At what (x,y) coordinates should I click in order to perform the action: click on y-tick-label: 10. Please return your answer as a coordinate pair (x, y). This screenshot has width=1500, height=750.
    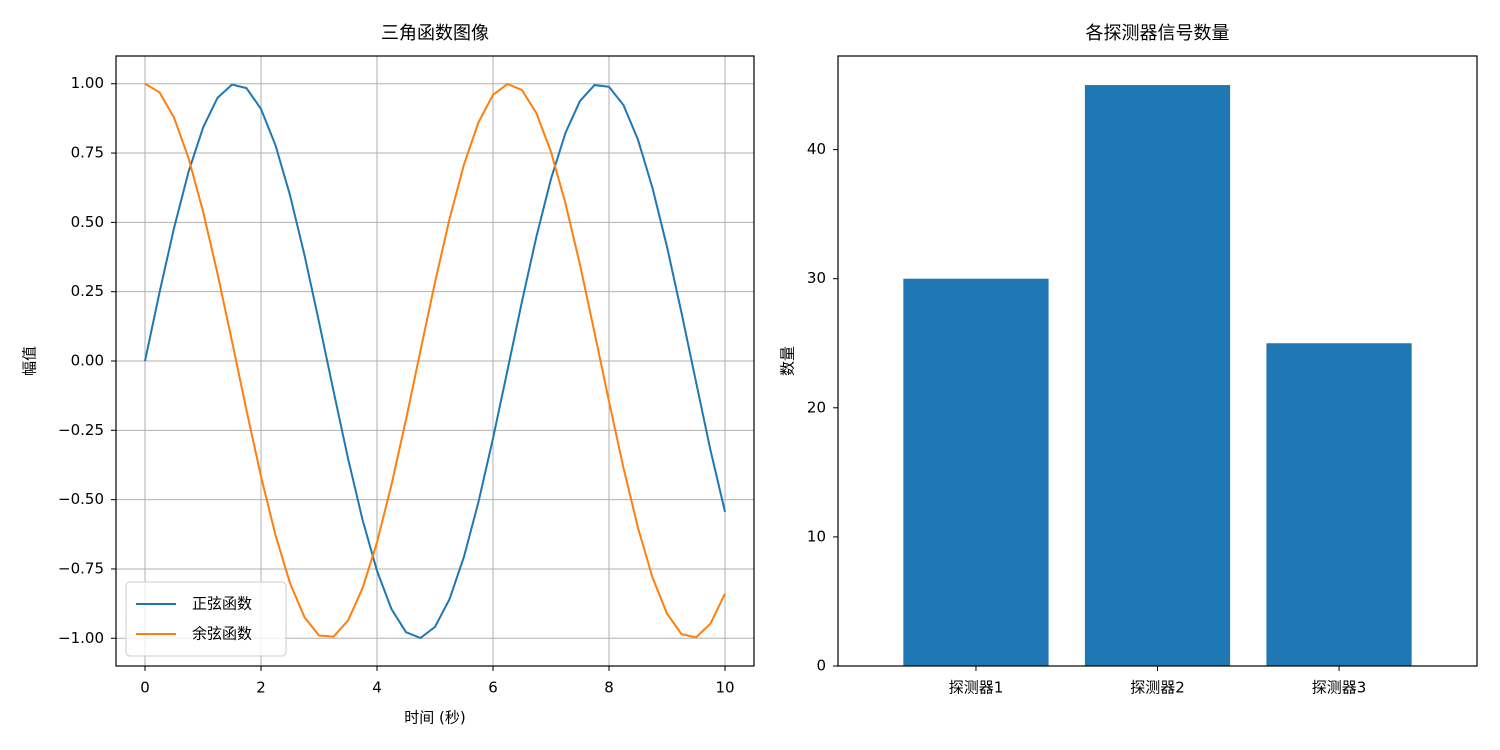
    Looking at the image, I should click on (816, 536).